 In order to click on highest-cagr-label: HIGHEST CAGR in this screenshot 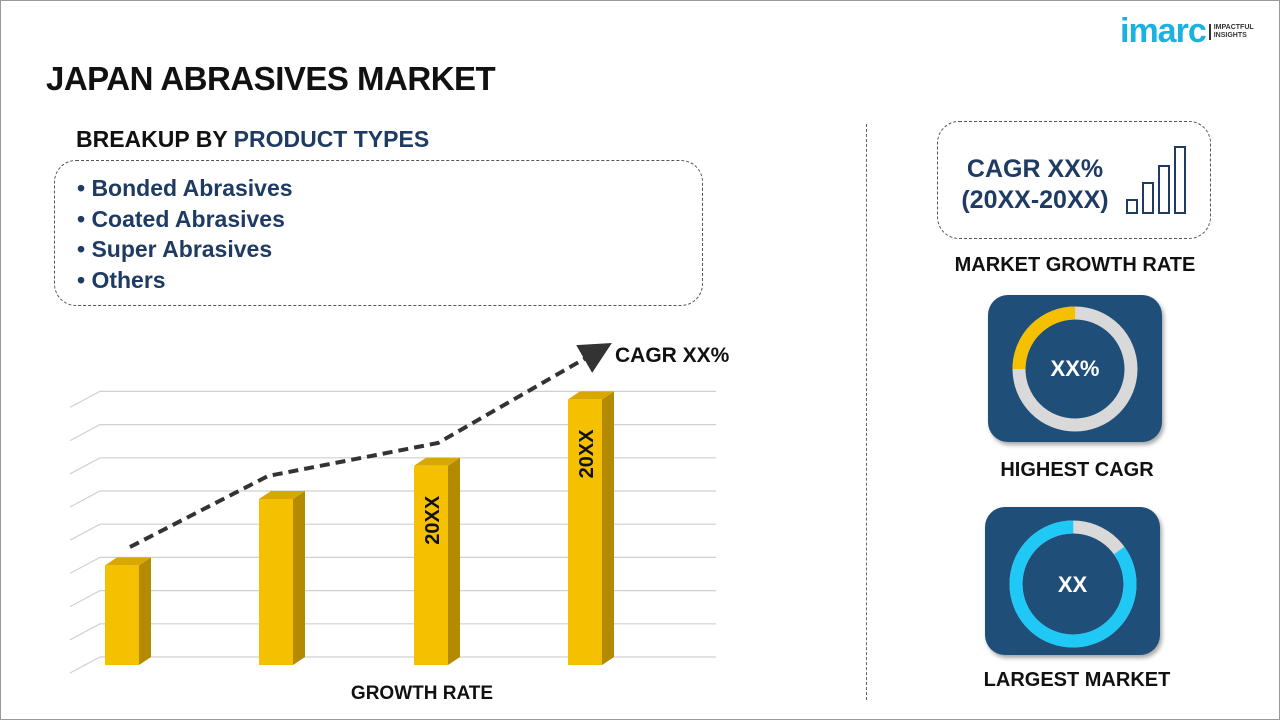, I will do `click(1077, 470)`.